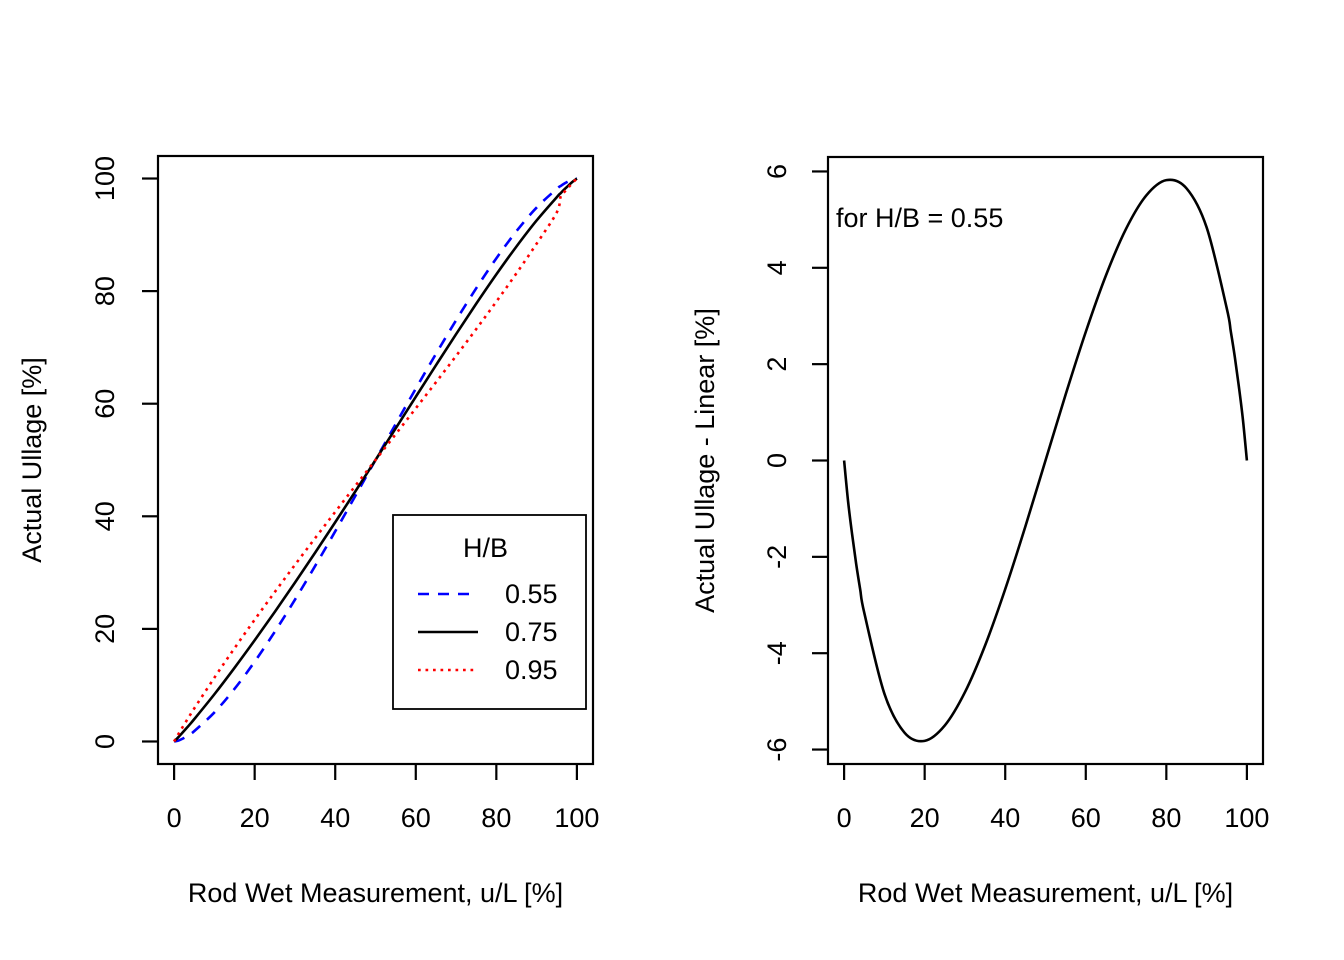 This screenshot has height=960, width=1344. Describe the element at coordinates (919, 218) in the screenshot. I see `annotation-hb: for H/B = 0.55` at that location.